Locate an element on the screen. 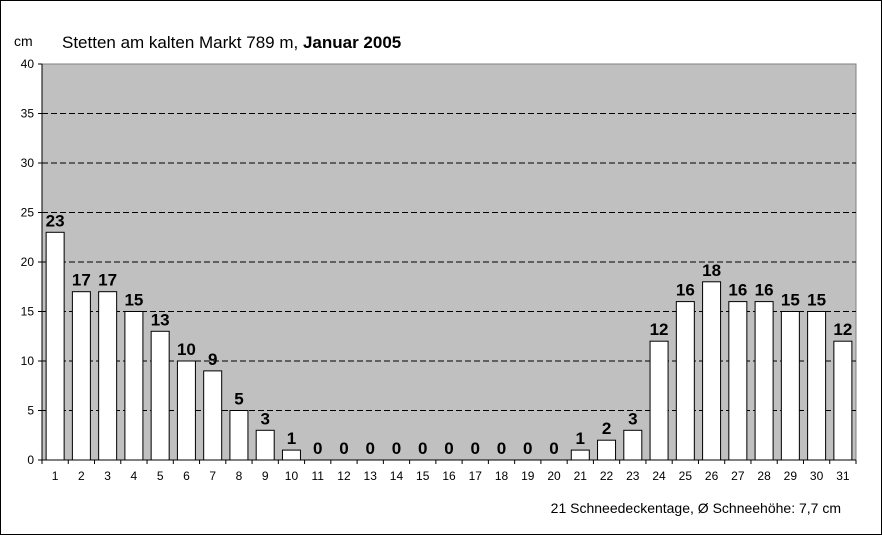 Image resolution: width=882 pixels, height=535 pixels. chart-title-place: Stetten am kalten Markt 789 m, is located at coordinates (182, 42).